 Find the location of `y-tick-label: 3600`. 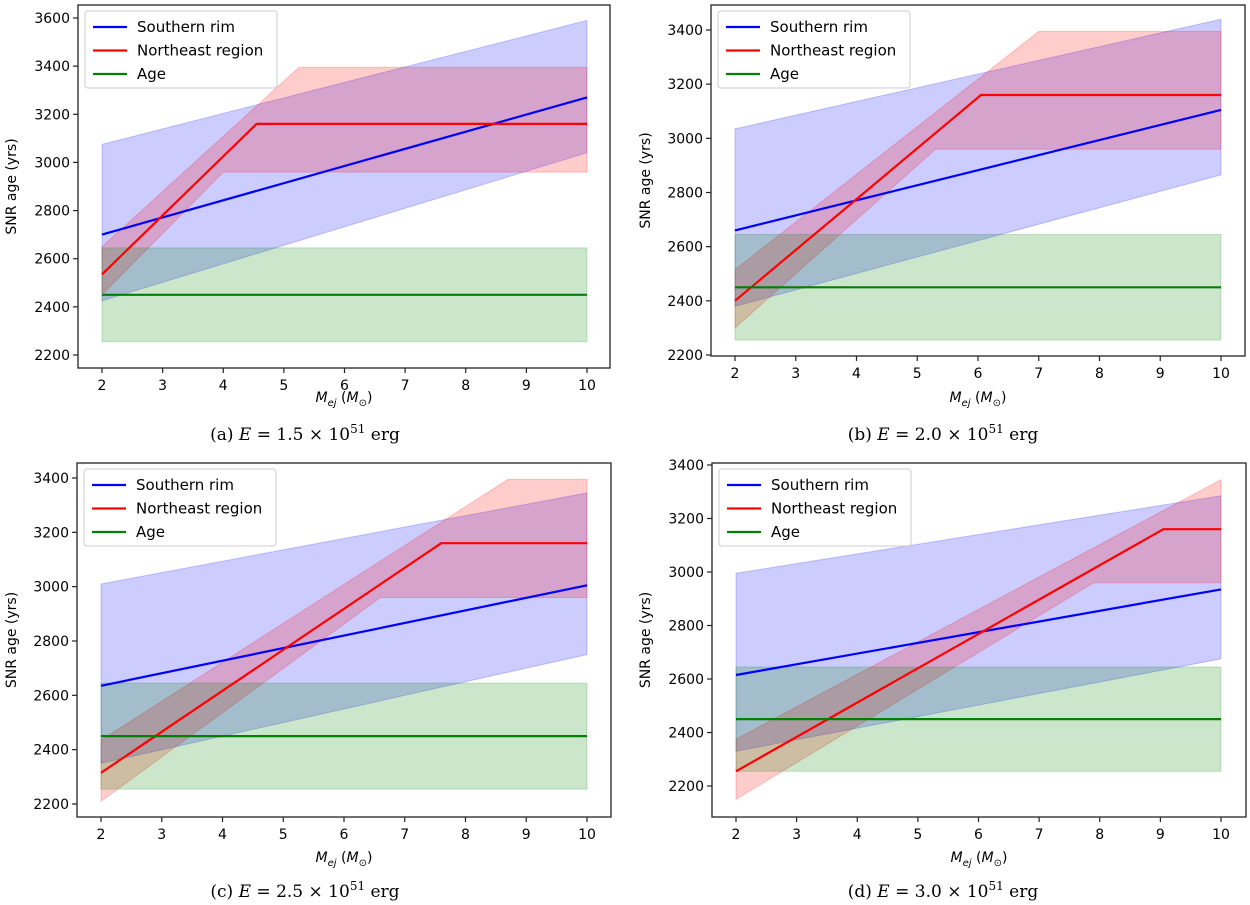

y-tick-label: 3600 is located at coordinates (52, 19).